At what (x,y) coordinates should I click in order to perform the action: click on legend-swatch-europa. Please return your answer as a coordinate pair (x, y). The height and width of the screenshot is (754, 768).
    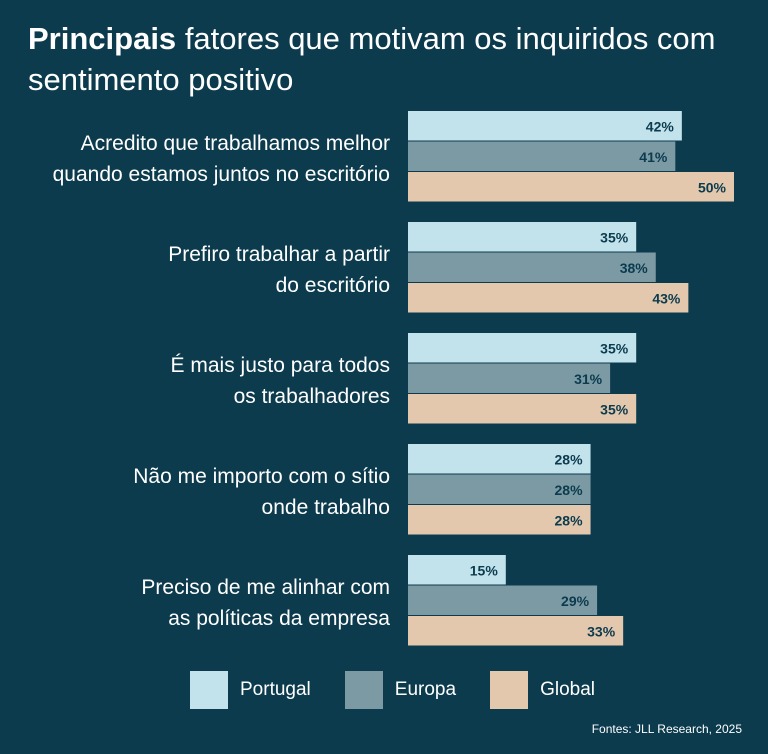
    Looking at the image, I should click on (363, 690).